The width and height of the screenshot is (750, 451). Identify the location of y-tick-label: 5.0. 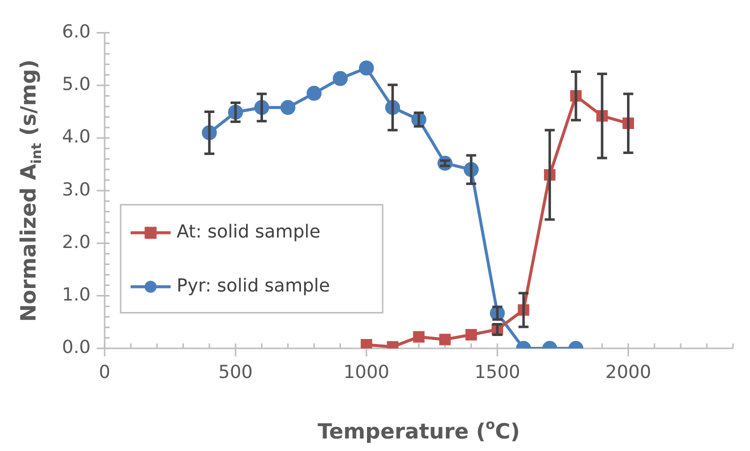
(76, 85).